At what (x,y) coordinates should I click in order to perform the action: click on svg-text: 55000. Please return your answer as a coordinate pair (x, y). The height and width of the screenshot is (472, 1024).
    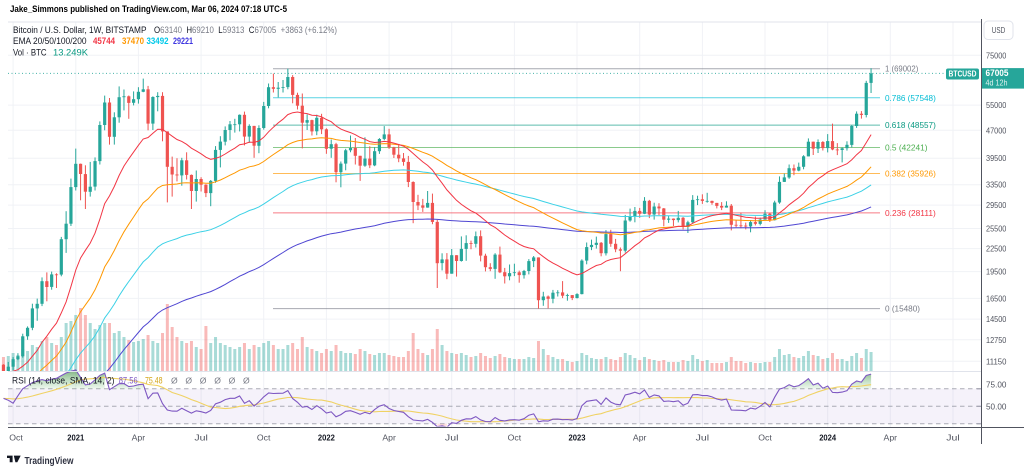
    Looking at the image, I should click on (996, 105).